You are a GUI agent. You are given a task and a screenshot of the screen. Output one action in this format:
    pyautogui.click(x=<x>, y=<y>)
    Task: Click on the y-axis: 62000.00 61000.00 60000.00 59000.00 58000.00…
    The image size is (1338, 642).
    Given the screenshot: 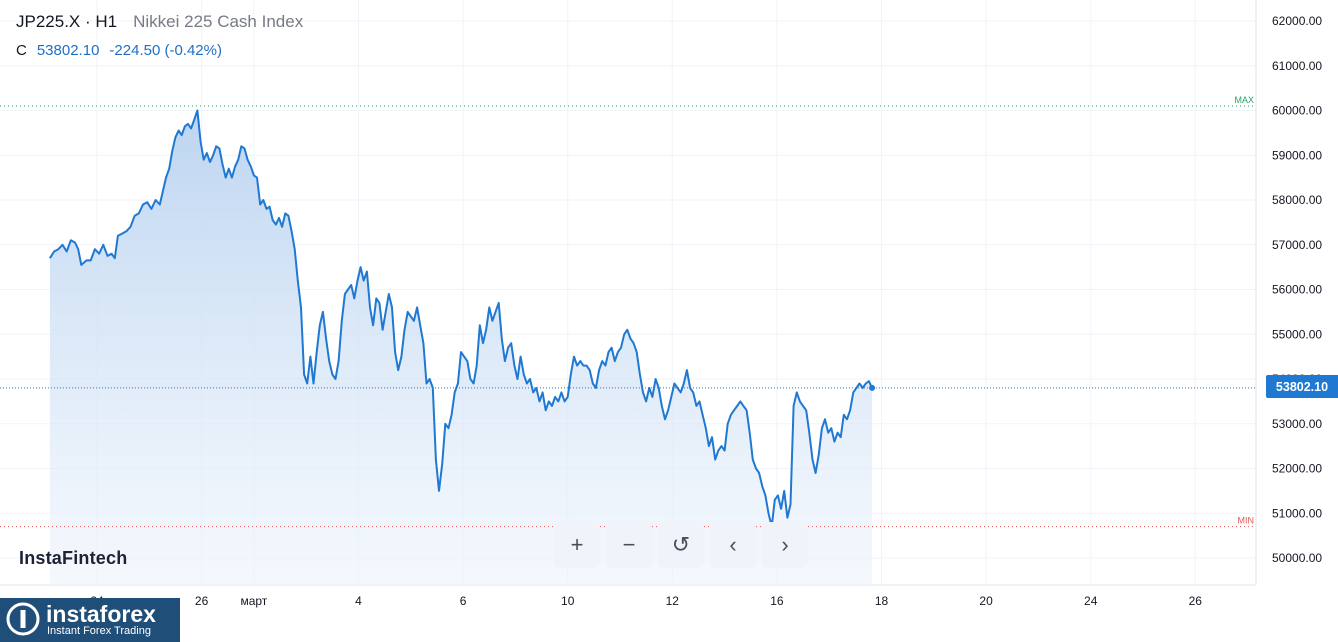 What is the action you would take?
    pyautogui.click(x=1297, y=289)
    